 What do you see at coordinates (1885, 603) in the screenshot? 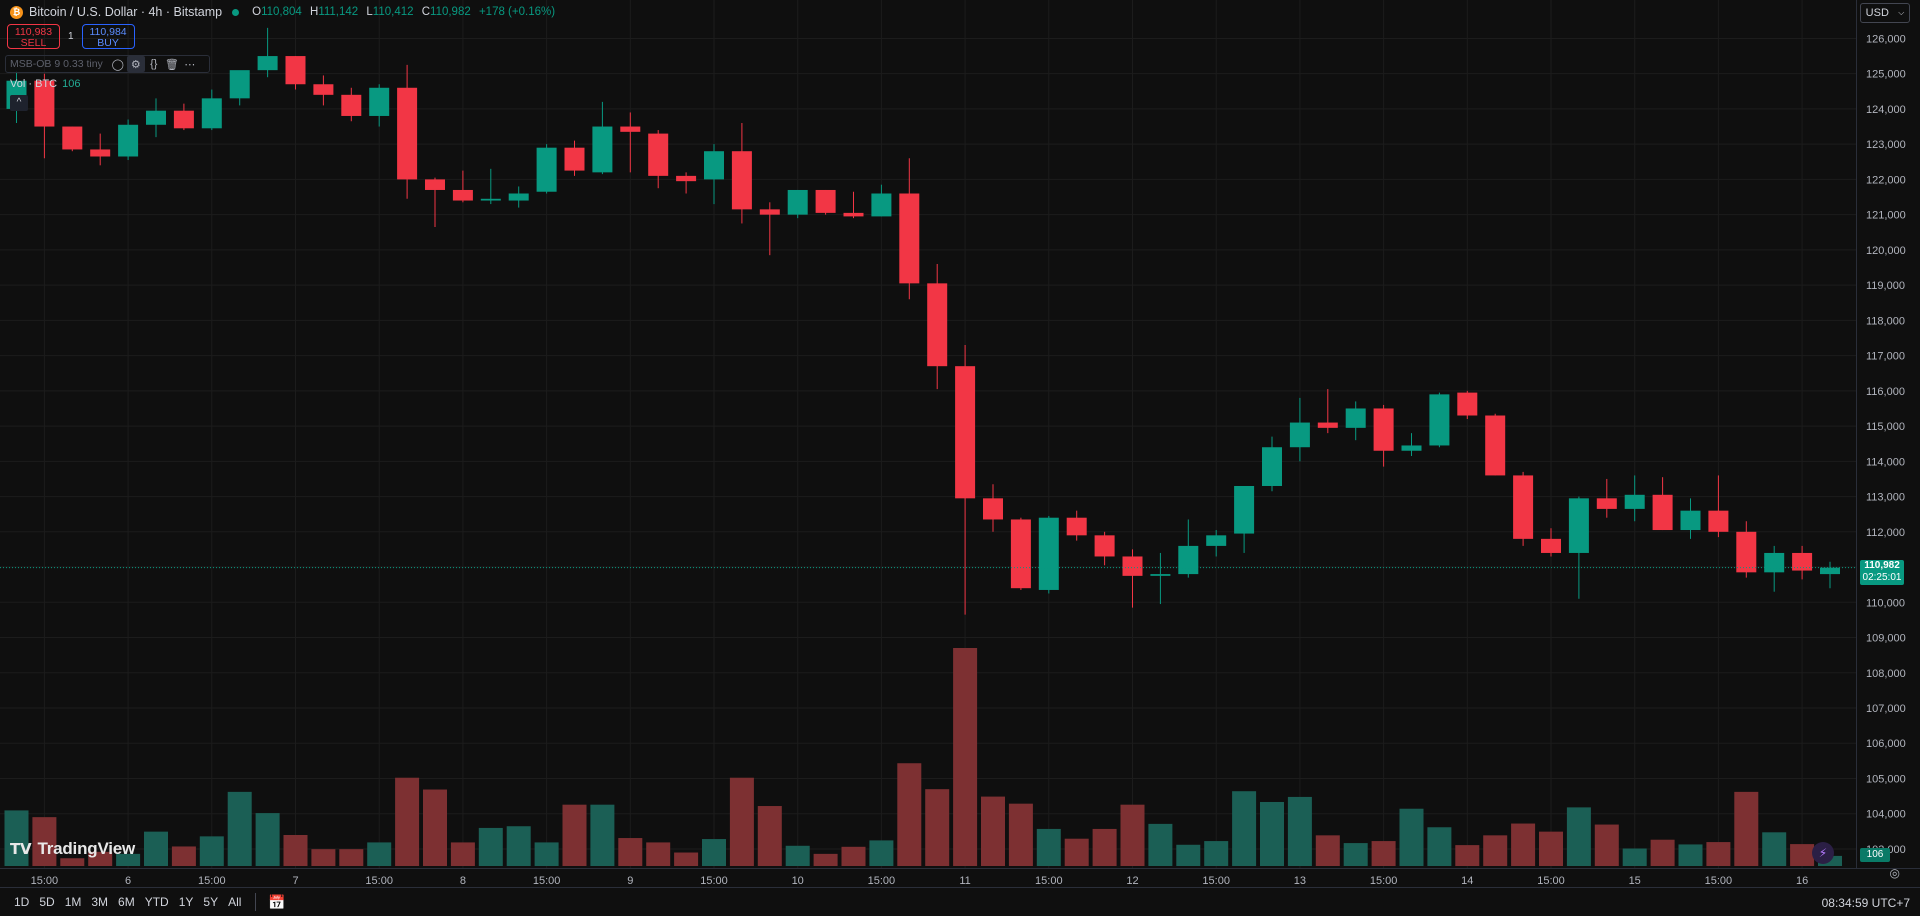
I see `price-tick-label: 110,000` at bounding box center [1885, 603].